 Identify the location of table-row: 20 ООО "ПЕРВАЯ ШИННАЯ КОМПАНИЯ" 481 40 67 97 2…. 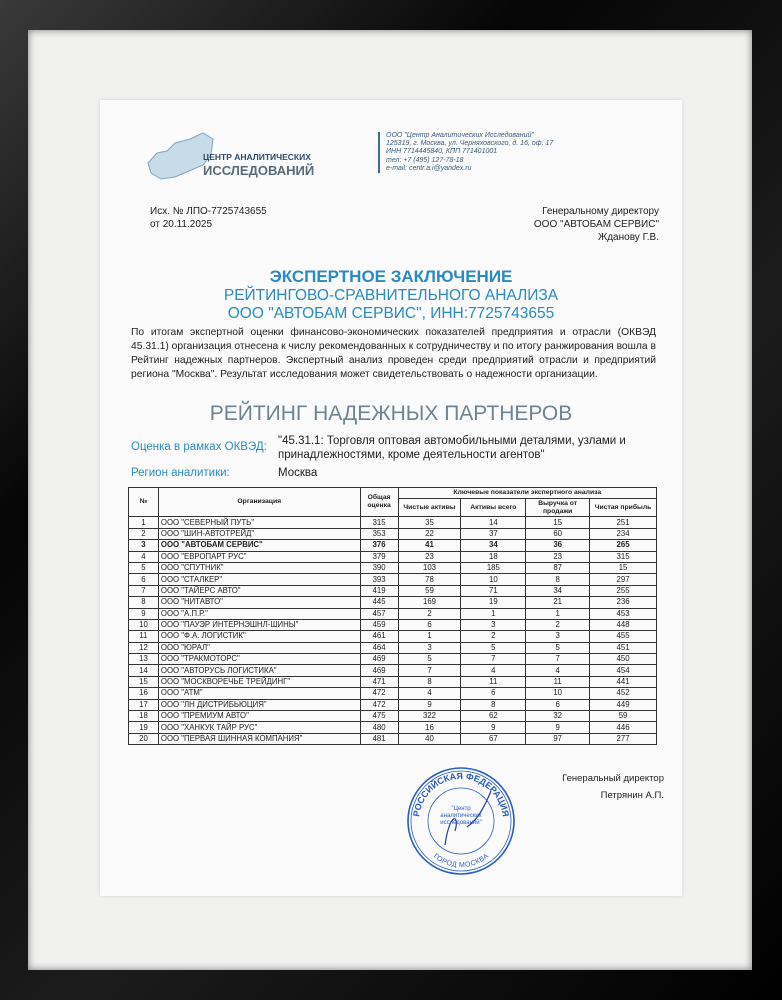
(392, 739).